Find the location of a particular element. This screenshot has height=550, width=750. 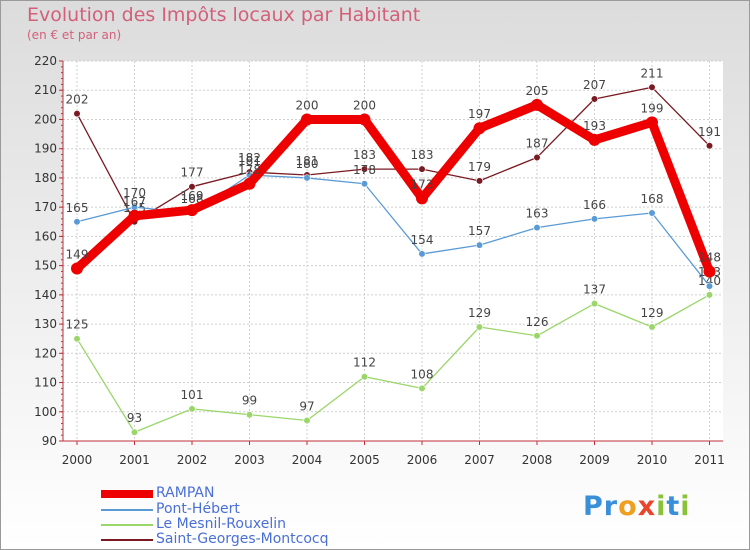

legend-swatch-pont-hebert is located at coordinates (127, 510).